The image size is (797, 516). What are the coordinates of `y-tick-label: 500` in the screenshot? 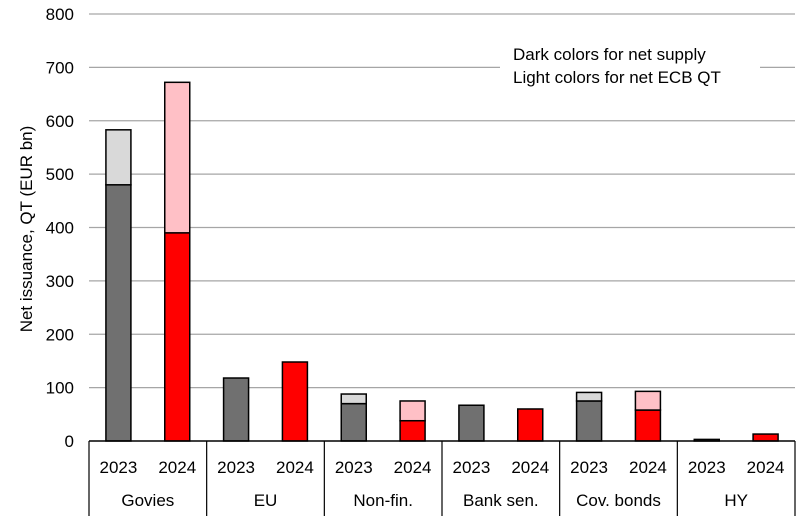 It's located at (60, 174).